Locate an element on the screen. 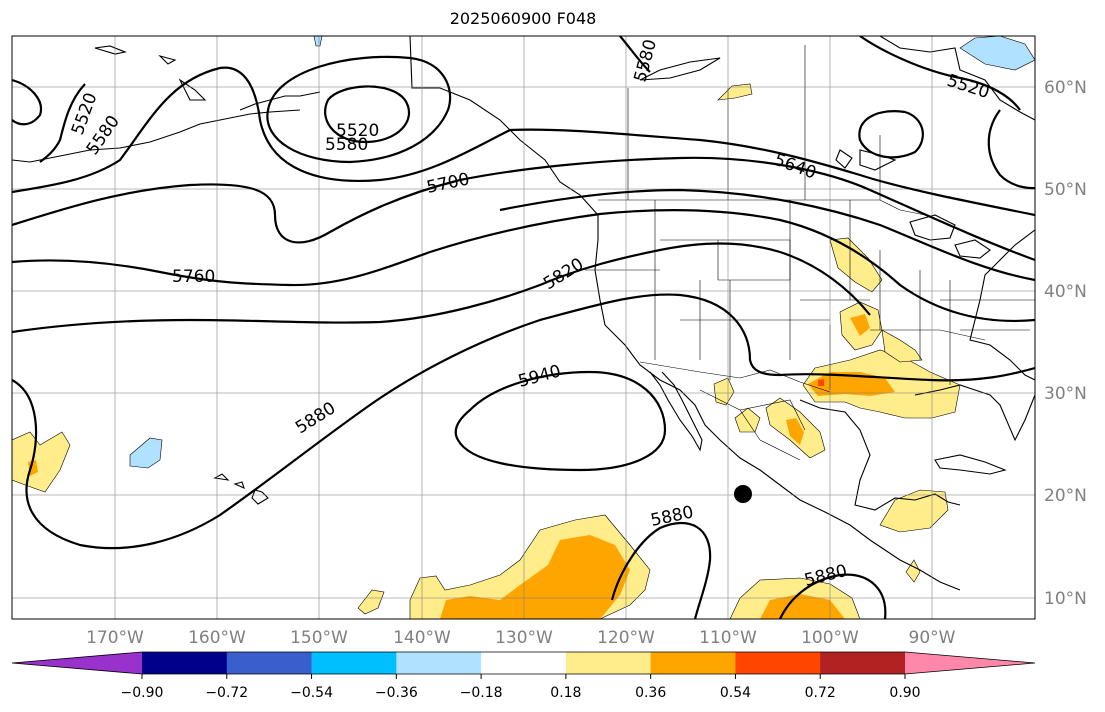  colorbar-tick-label: 0.90 is located at coordinates (904, 693).